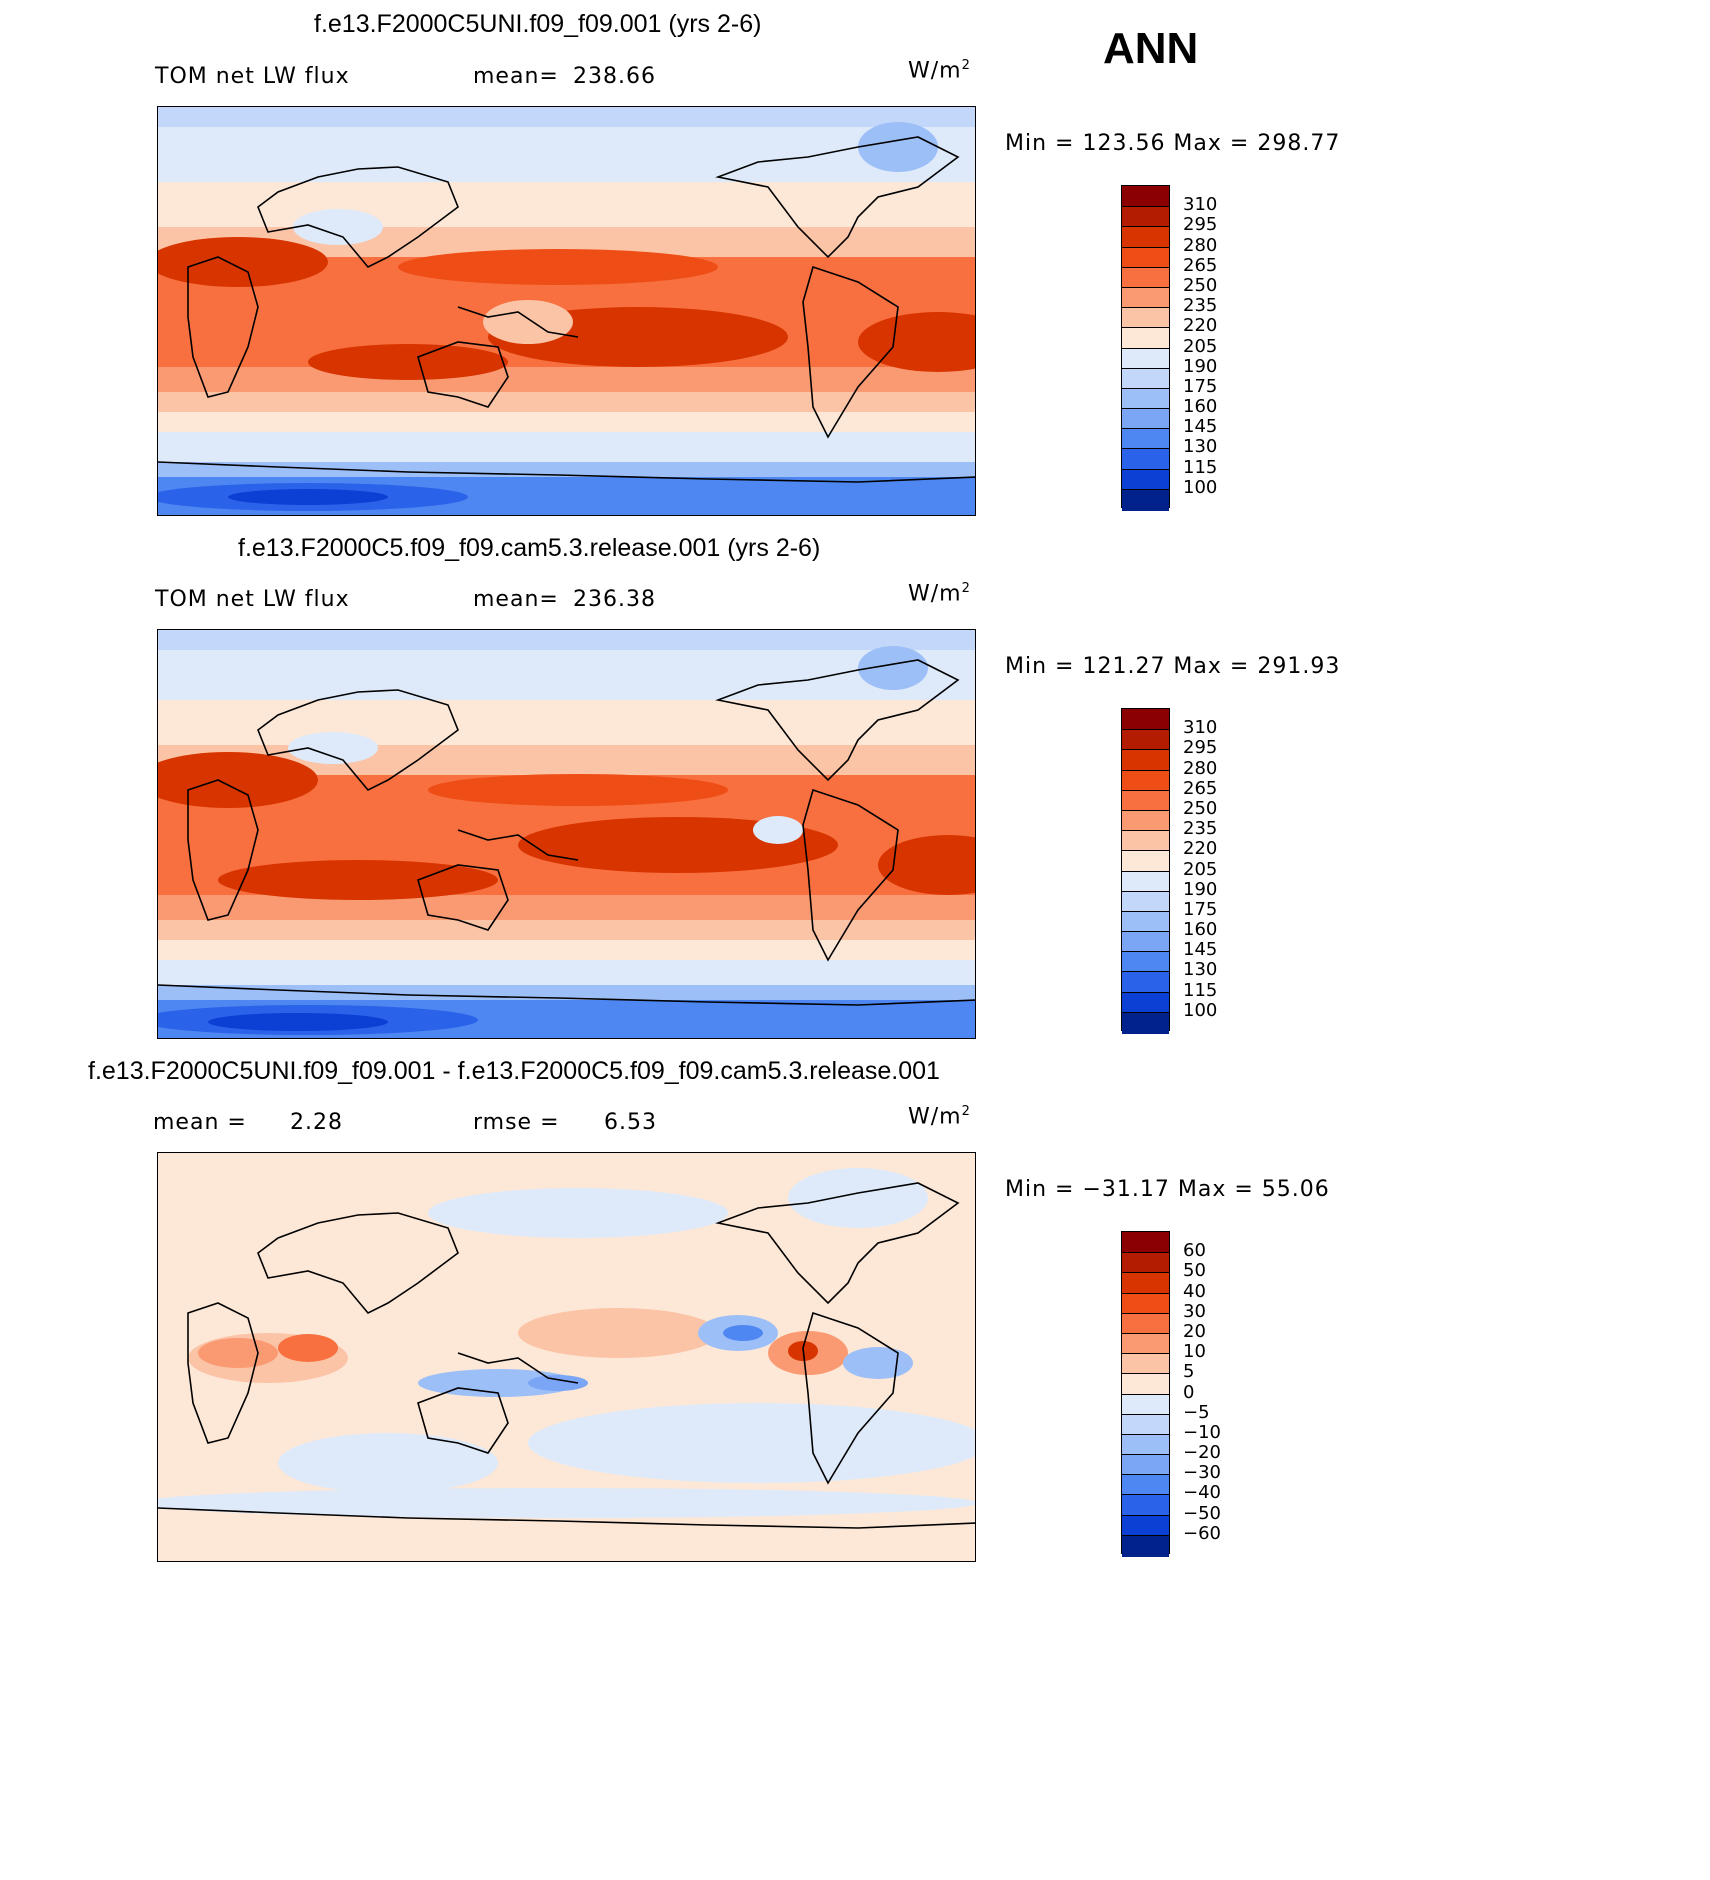  I want to click on colorbar-tick-label: 50, so click(1194, 1271).